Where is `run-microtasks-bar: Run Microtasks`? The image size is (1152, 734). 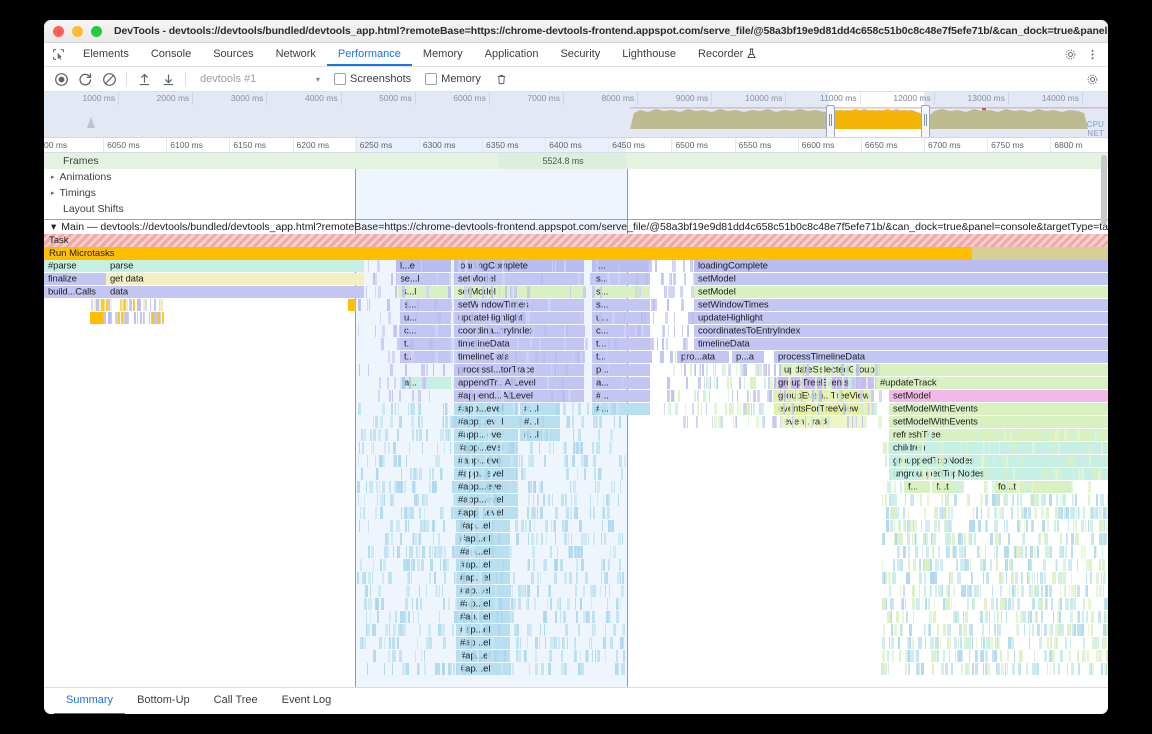 run-microtasks-bar: Run Microtasks is located at coordinates (576, 253).